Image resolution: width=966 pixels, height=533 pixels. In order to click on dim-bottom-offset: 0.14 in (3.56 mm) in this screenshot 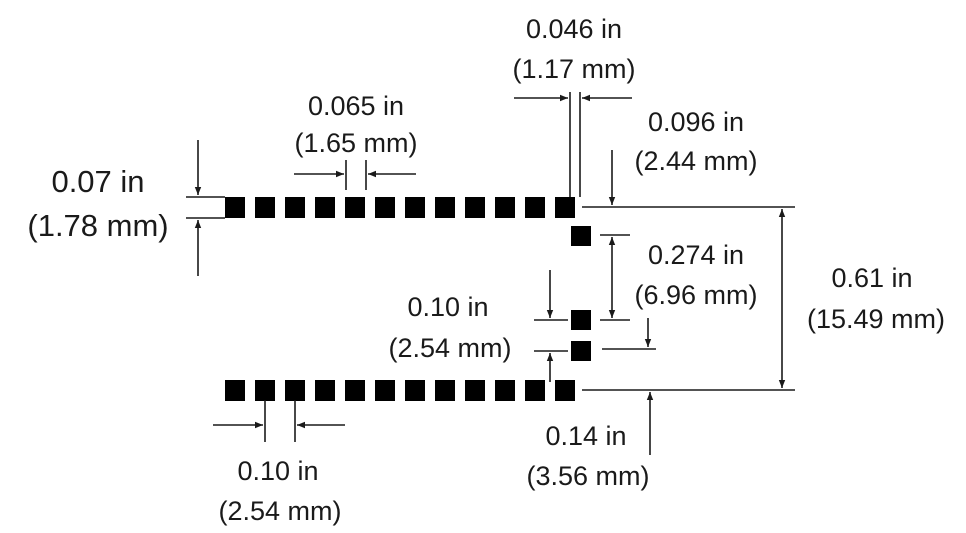, I will do `click(590, 441)`.